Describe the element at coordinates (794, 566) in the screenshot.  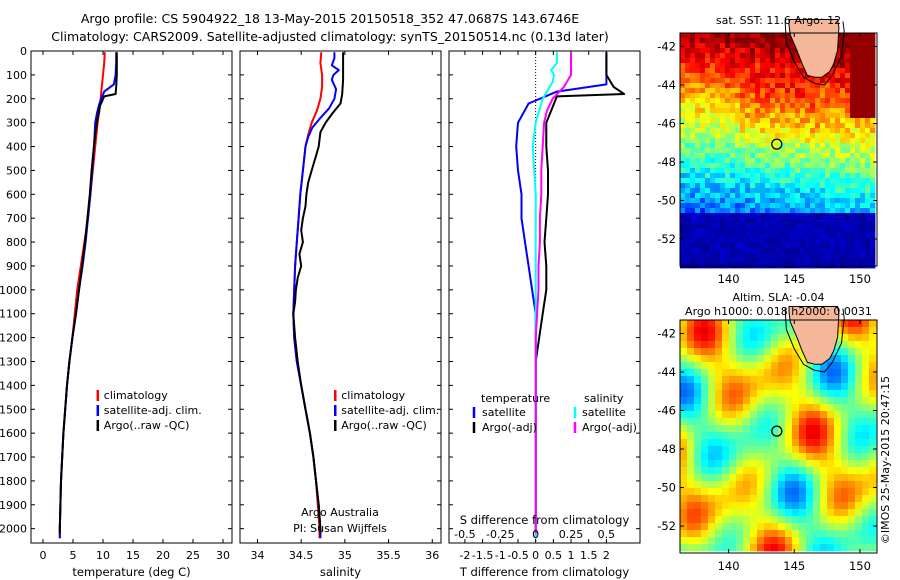
I see `map-x-tick-label: 145` at that location.